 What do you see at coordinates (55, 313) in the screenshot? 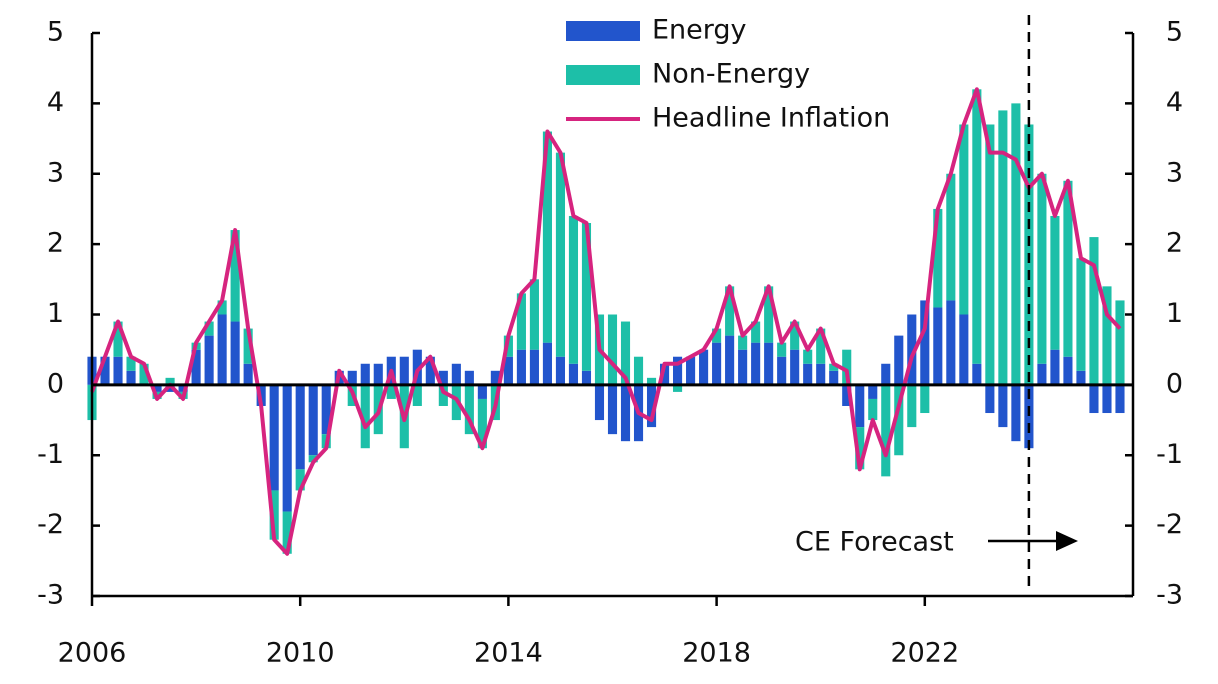
I see `y-tick-label: 1` at bounding box center [55, 313].